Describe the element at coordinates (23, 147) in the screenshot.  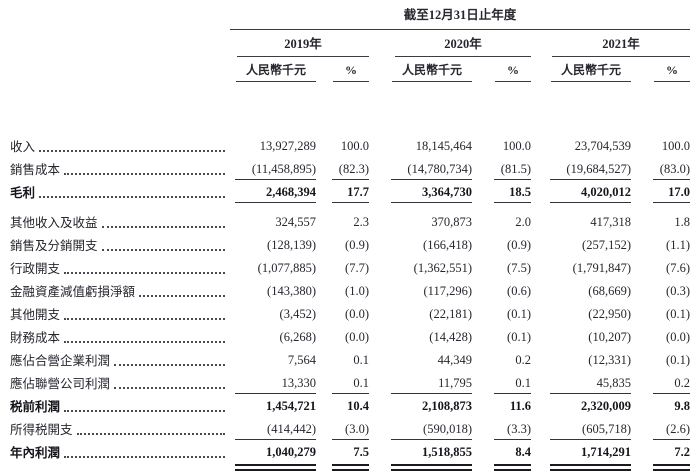
I see `row-label: 收入` at that location.